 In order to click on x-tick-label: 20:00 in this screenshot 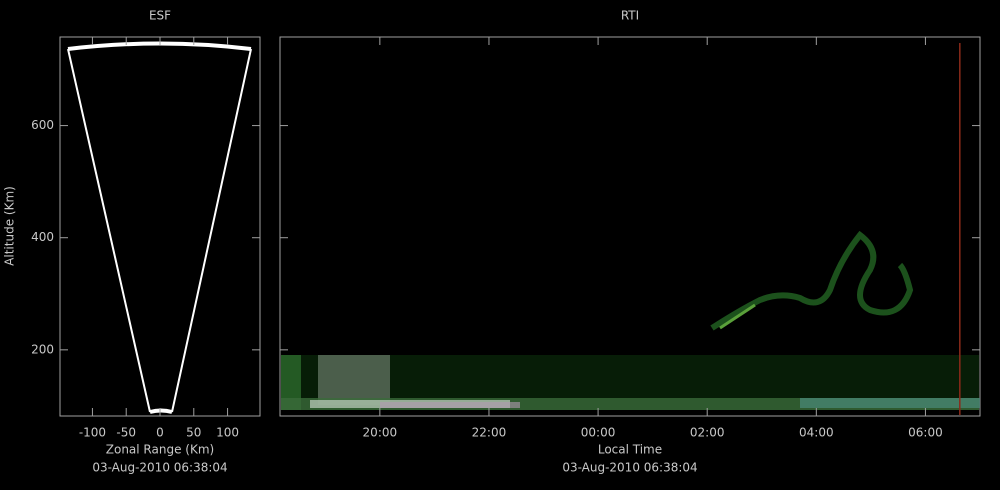, I will do `click(380, 433)`.